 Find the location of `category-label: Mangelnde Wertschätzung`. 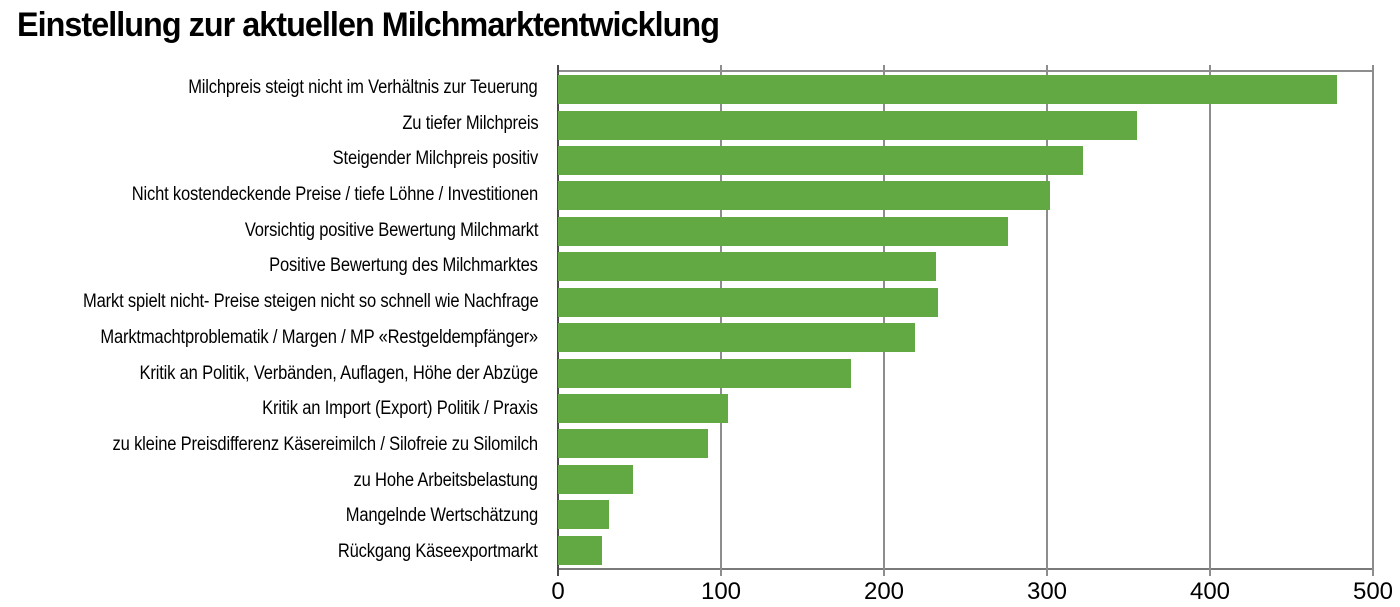

category-label: Mangelnde Wertschätzung is located at coordinates (442, 516).